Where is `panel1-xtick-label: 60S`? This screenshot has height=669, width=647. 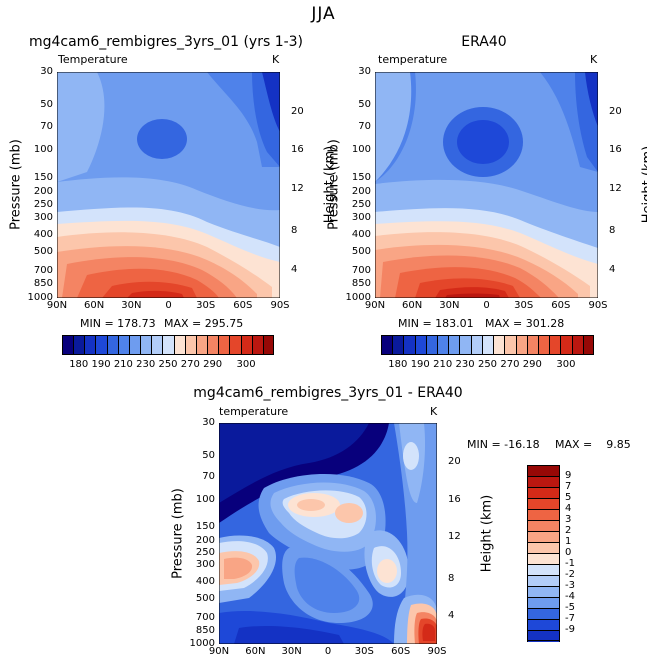
panel1-xtick-label: 60S is located at coordinates (243, 305).